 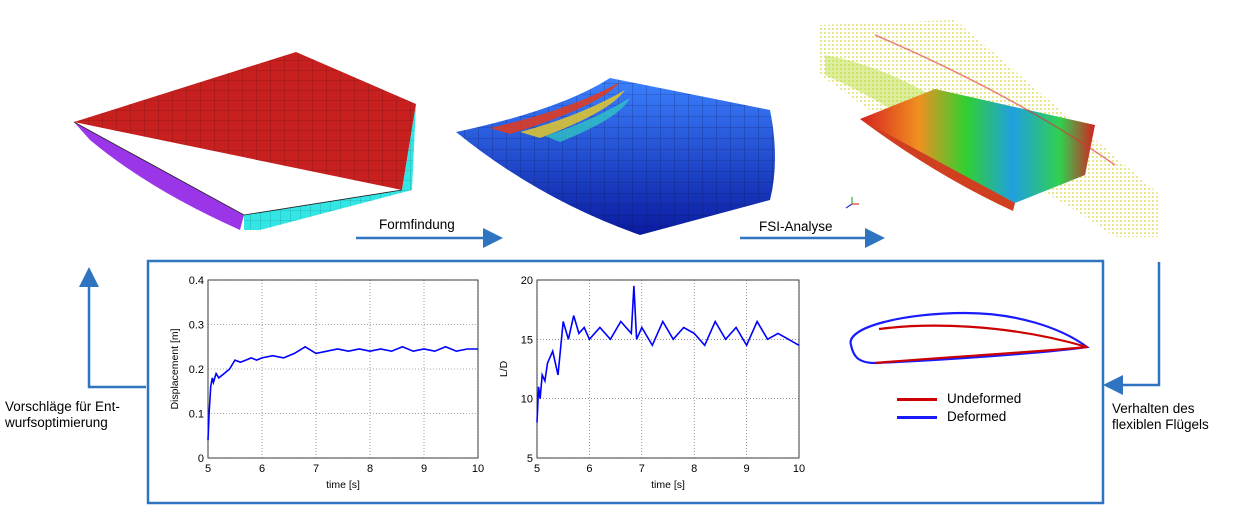 I want to click on left-process-label: Vorschläge für Ent- wurfsoptimierung, so click(x=77, y=415).